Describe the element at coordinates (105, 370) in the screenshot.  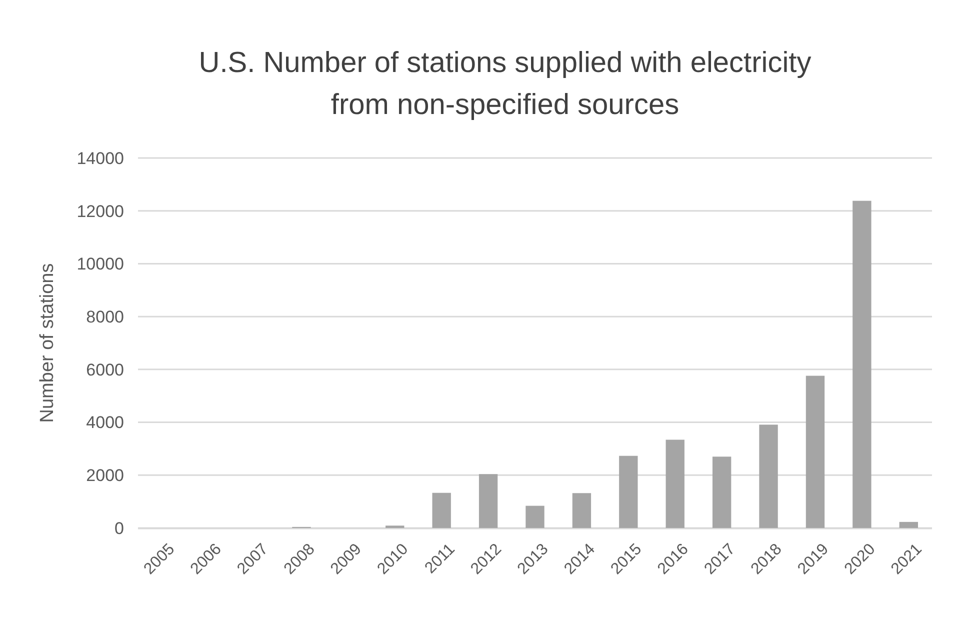
I see `y-tick-label: 6000` at that location.